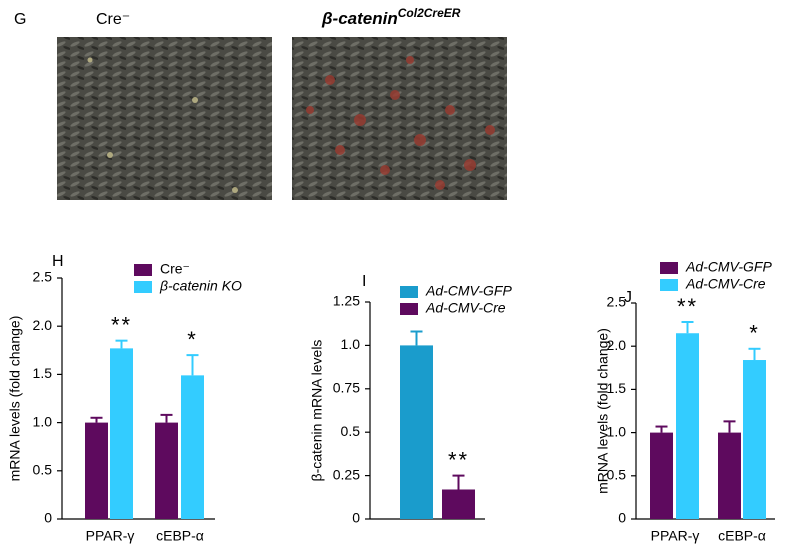  I want to click on label-main: β-catenin, so click(359, 18).